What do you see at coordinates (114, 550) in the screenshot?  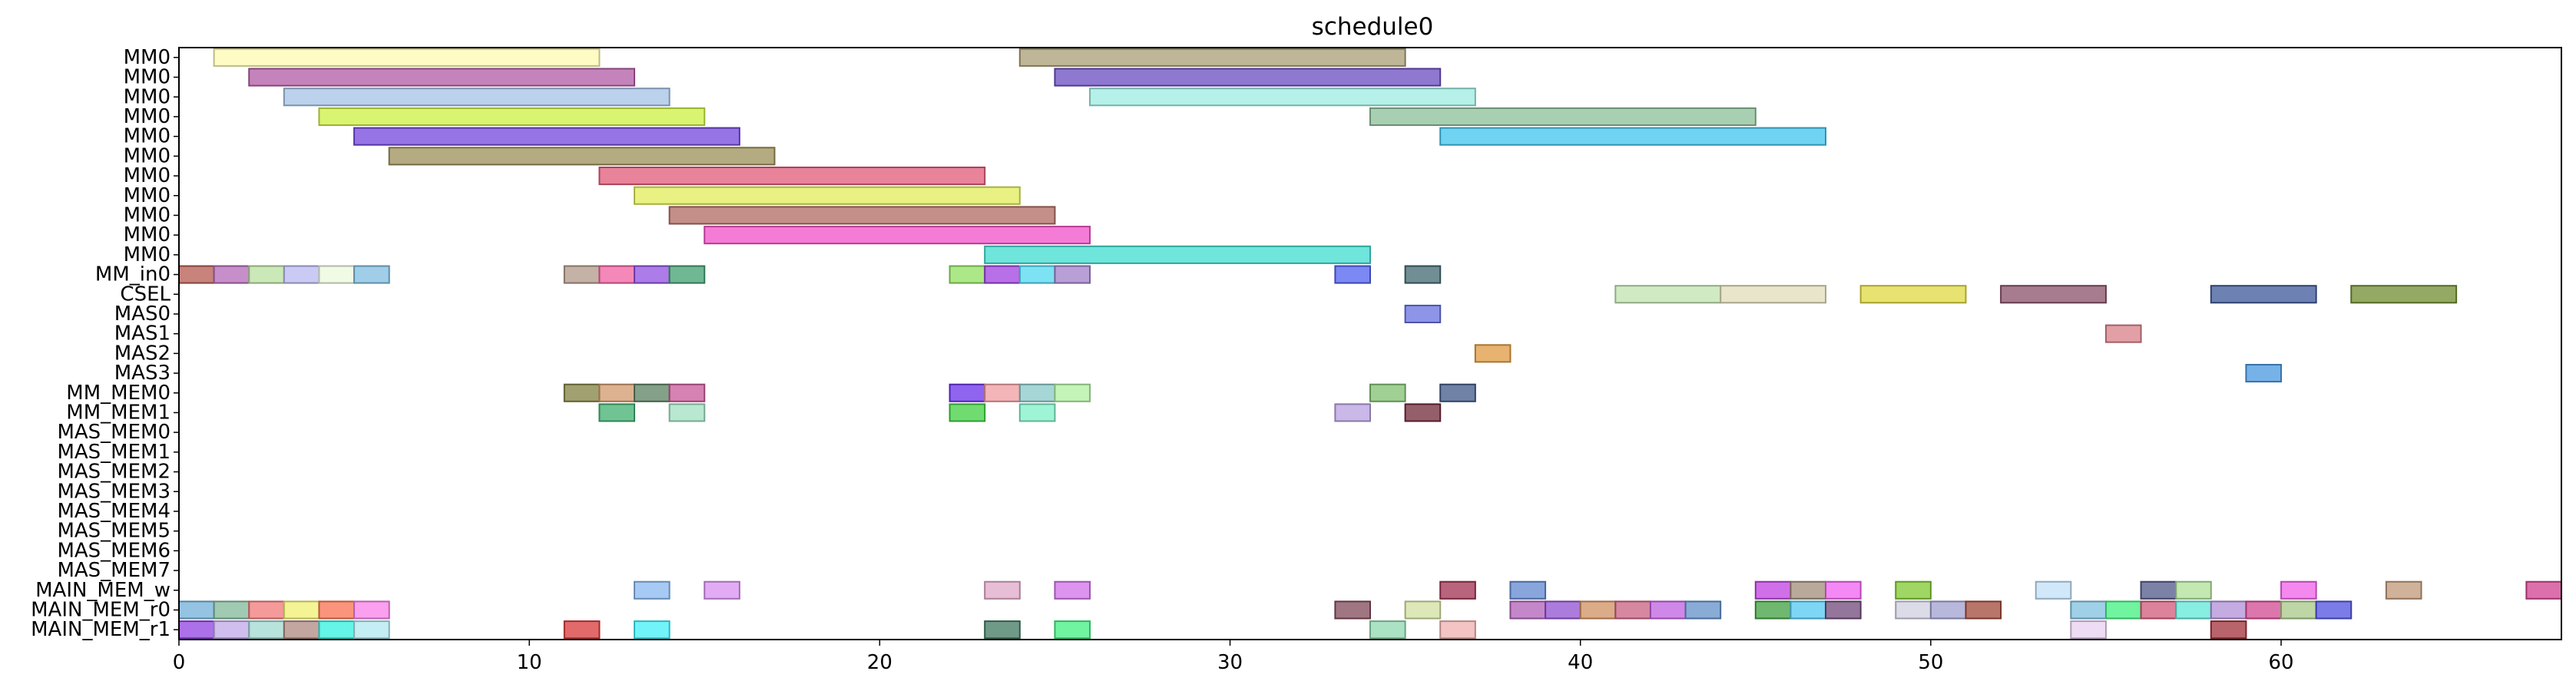 I see `y-tick-label: MAS_MEM6` at bounding box center [114, 550].